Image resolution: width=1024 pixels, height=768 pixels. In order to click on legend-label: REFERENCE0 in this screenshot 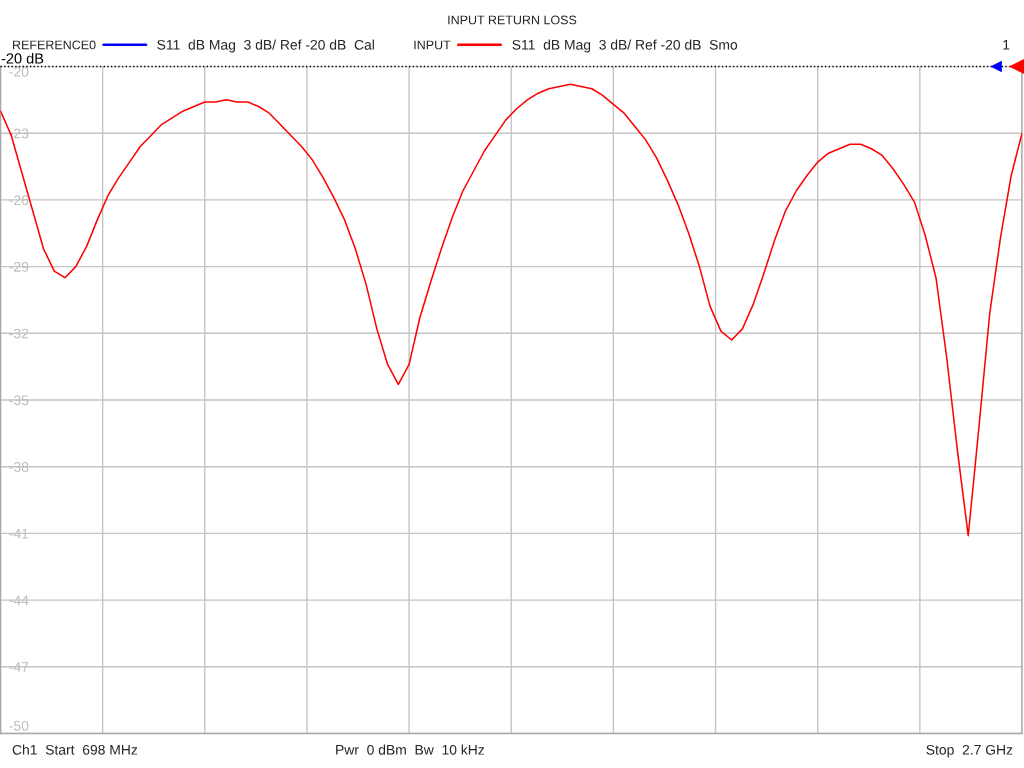, I will do `click(54, 45)`.